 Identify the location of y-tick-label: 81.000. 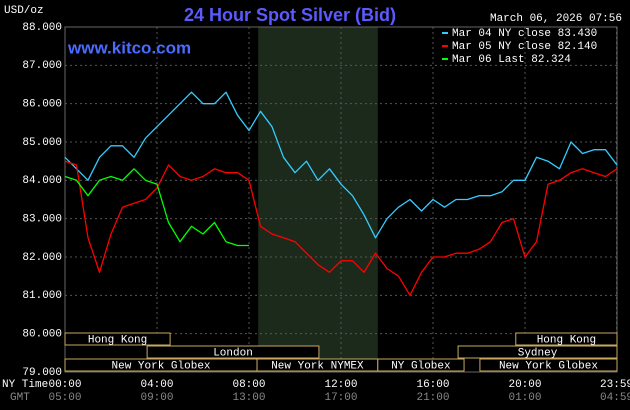
(42, 296).